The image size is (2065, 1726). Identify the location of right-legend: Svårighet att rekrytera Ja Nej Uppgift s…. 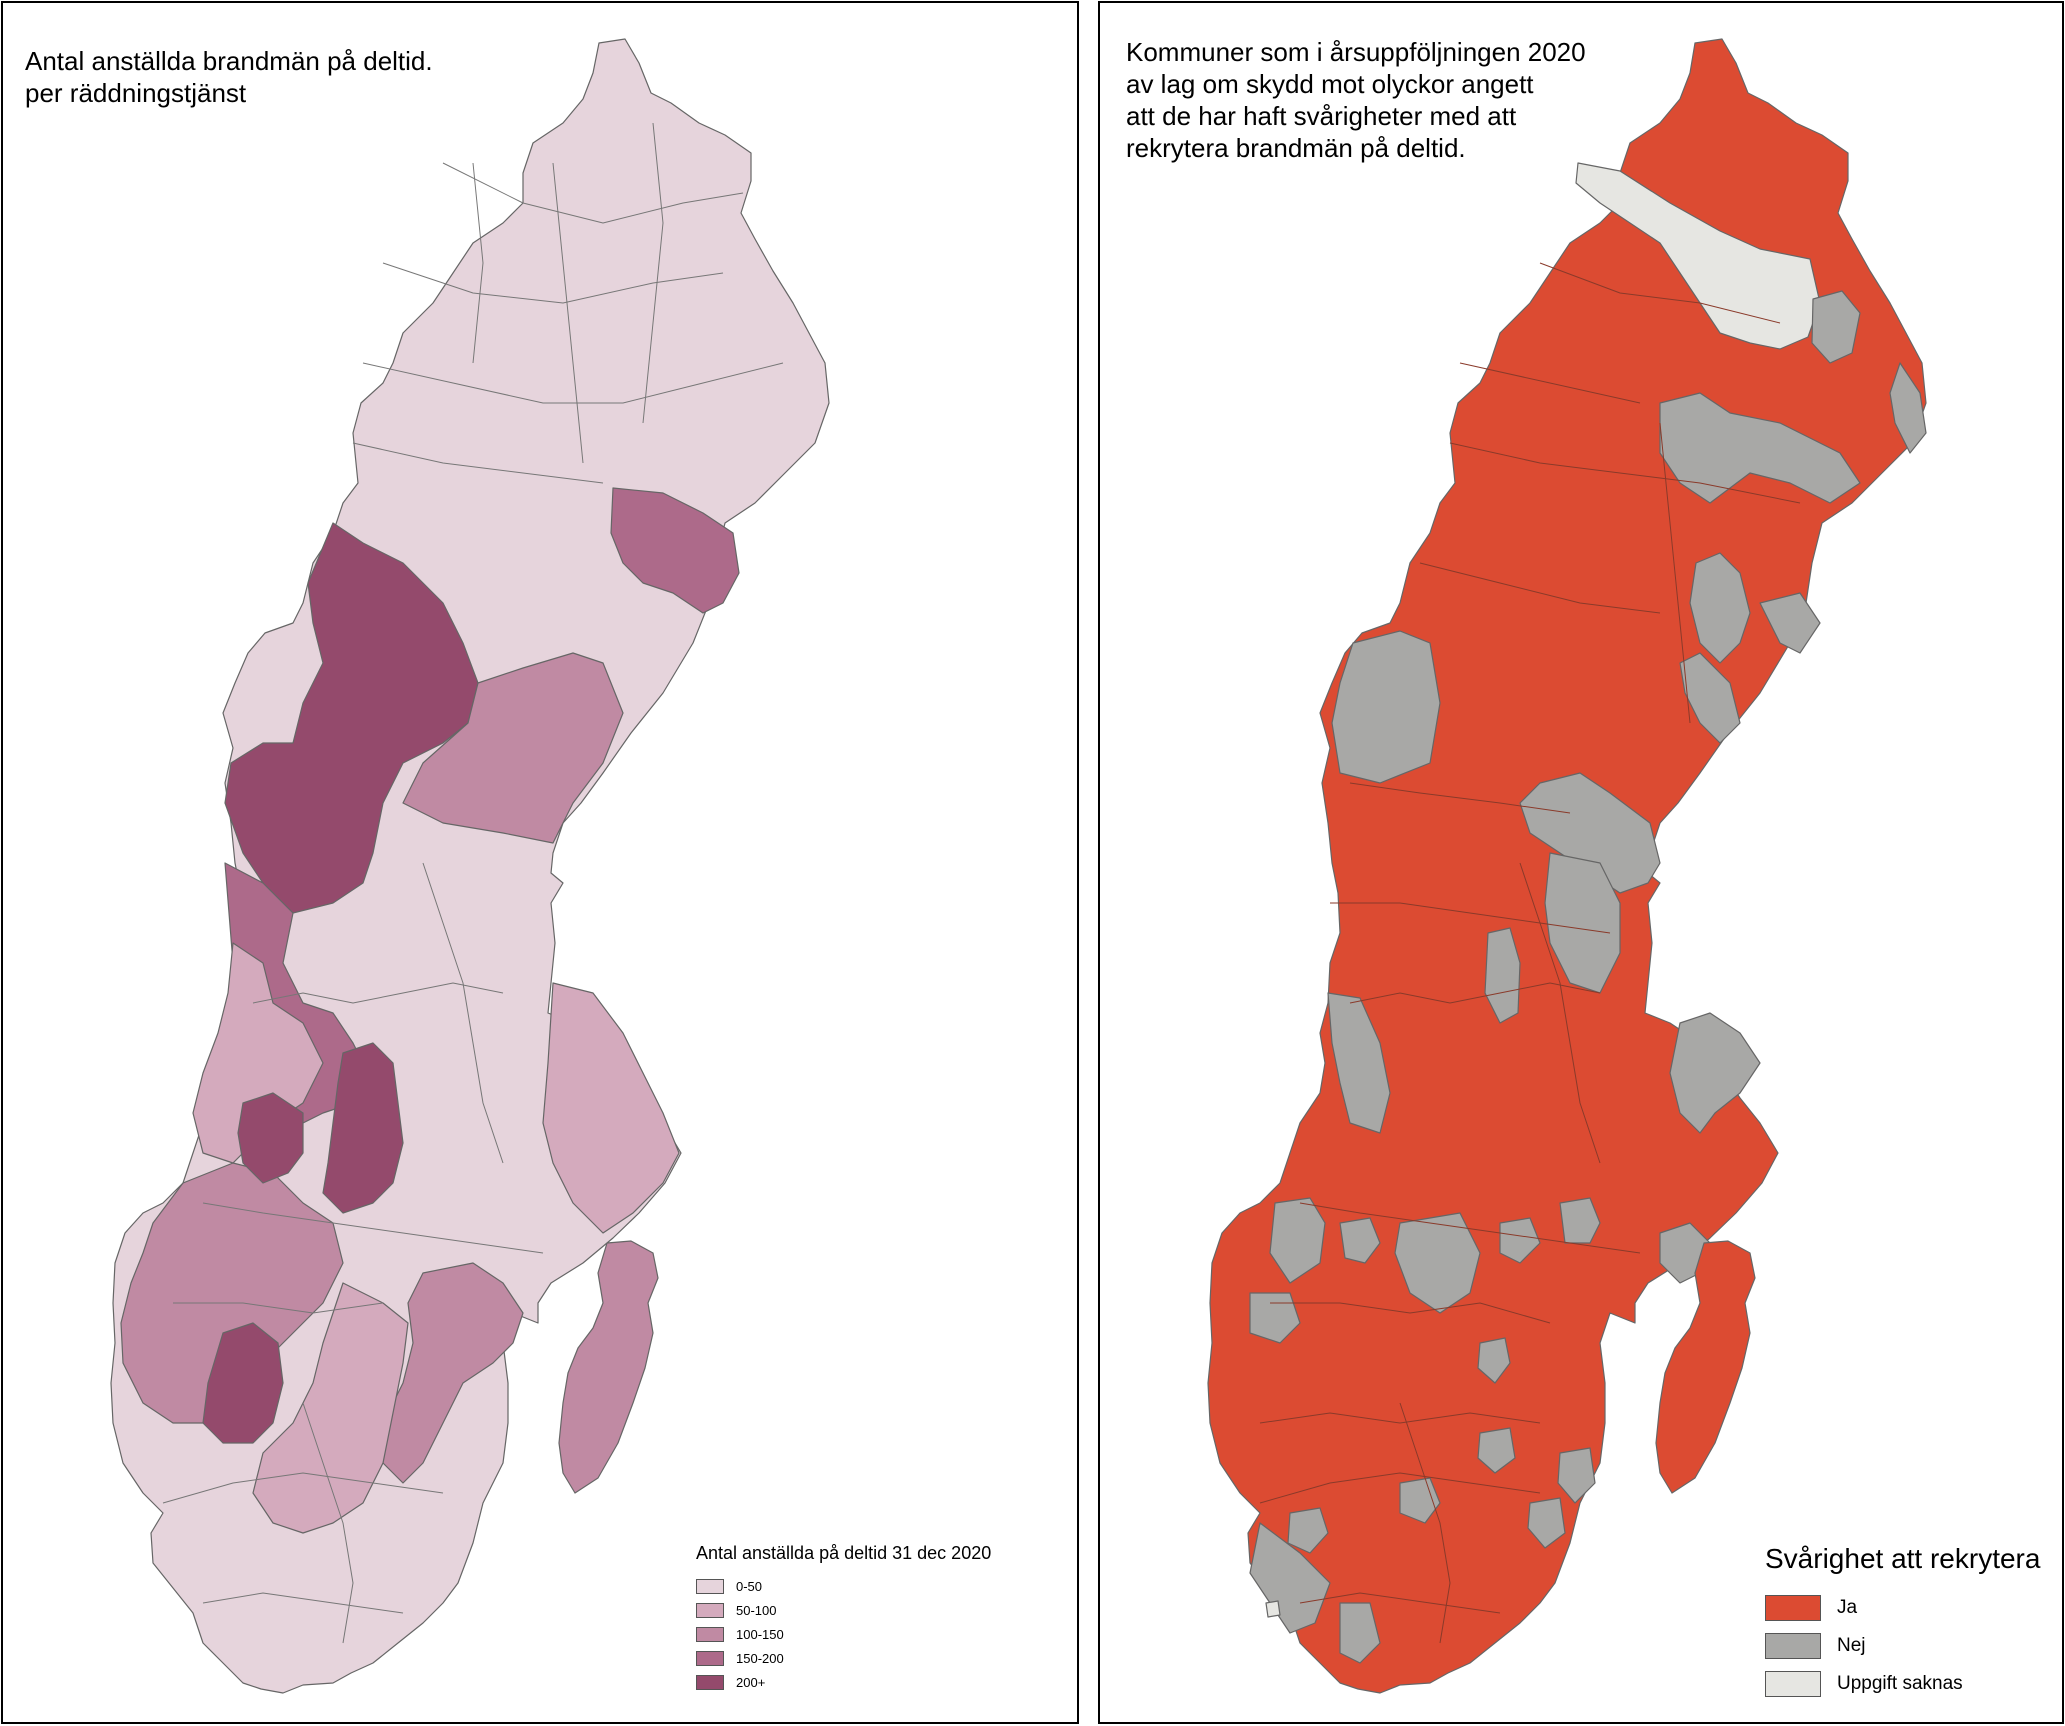
(1913, 1623).